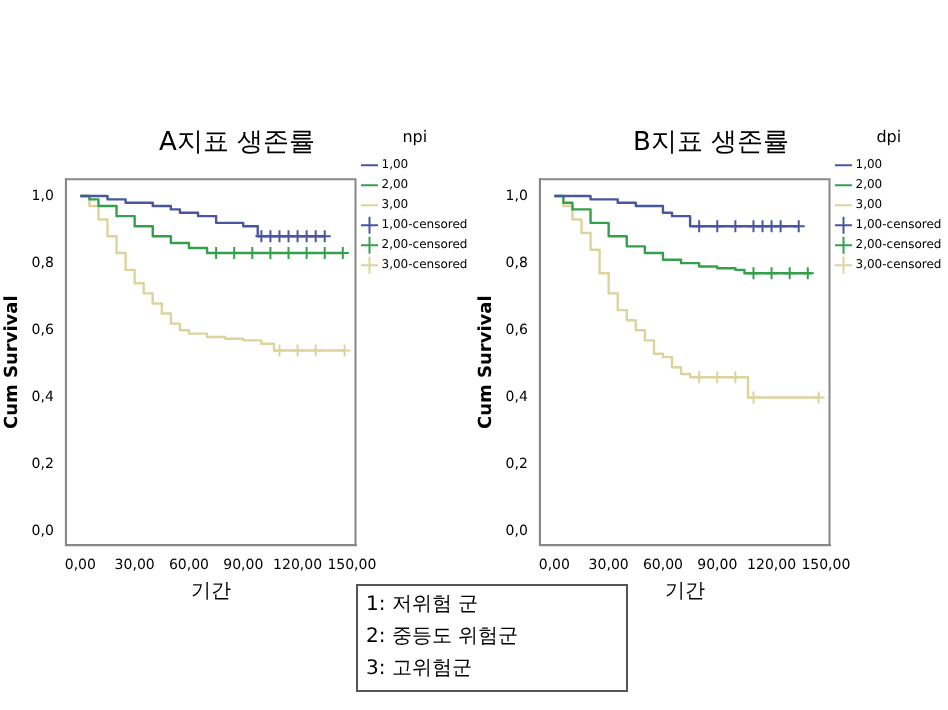 The image size is (948, 710). I want to click on text: 3: 고위험군, so click(420, 670).